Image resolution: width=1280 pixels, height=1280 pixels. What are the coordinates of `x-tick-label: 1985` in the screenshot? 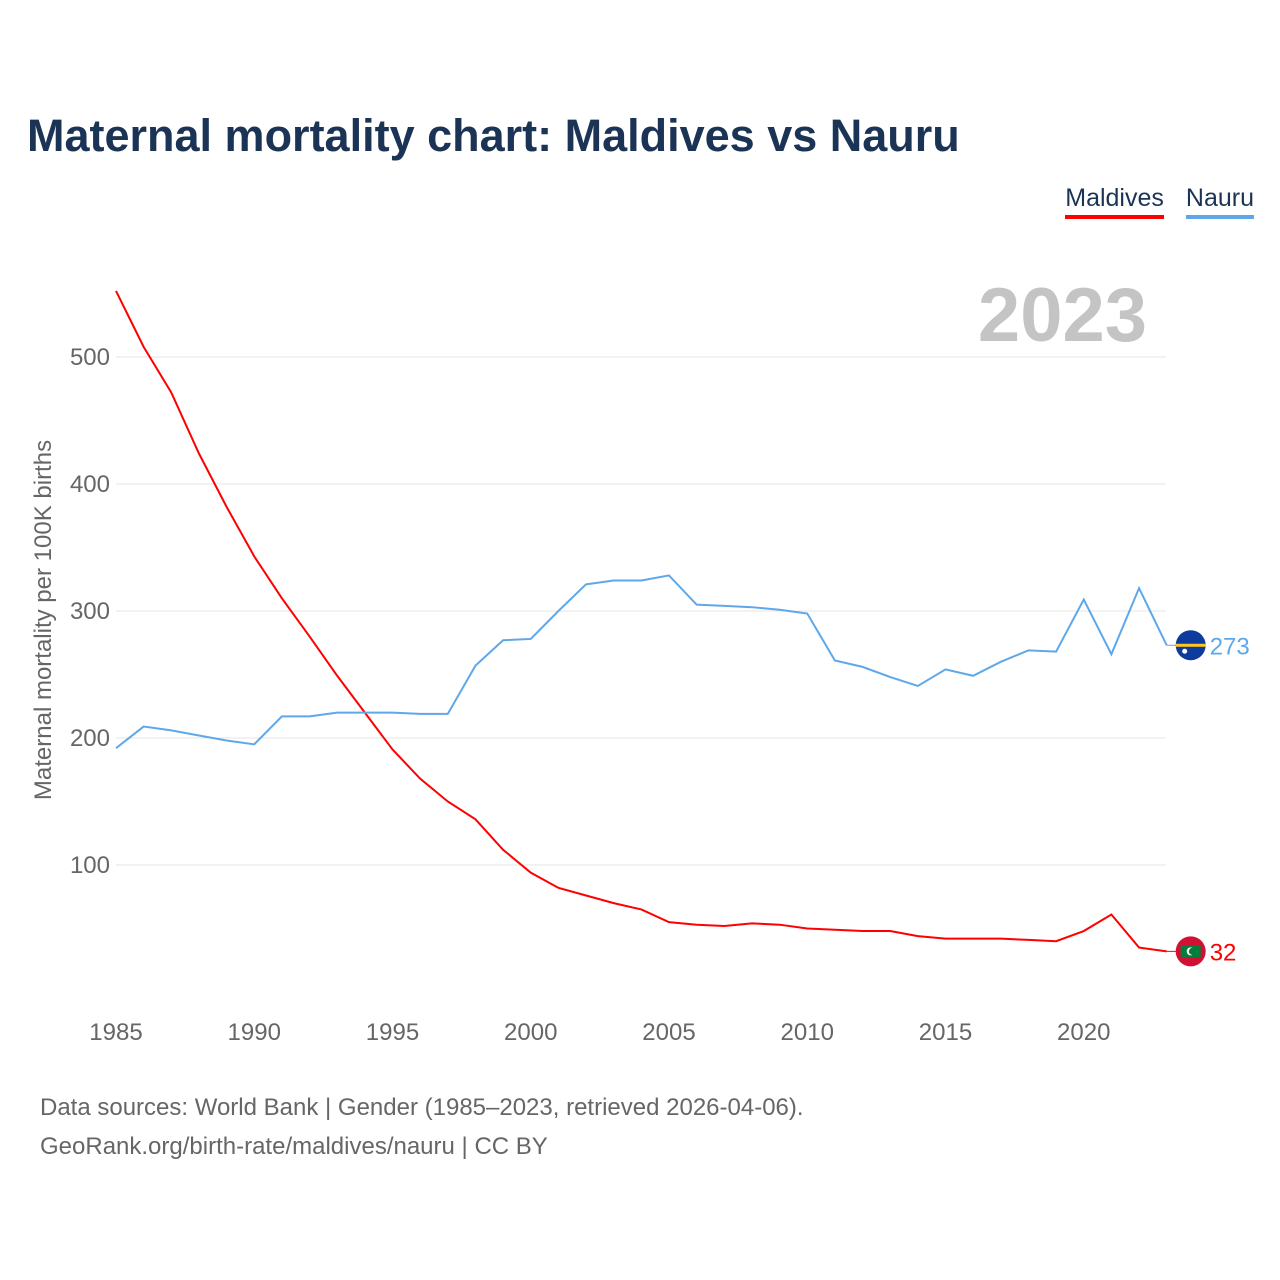 It's located at (115, 1032).